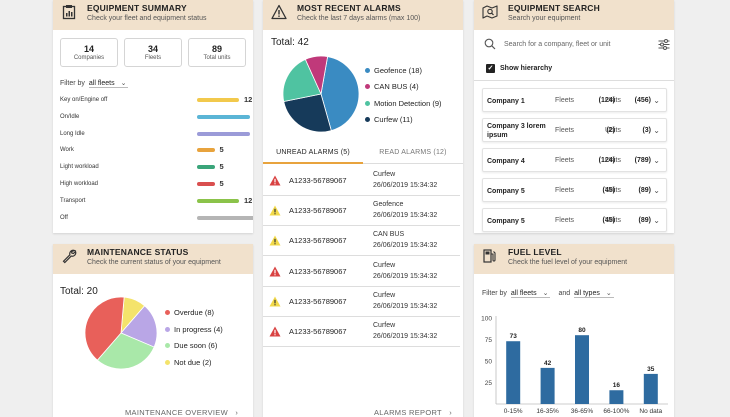  What do you see at coordinates (398, 70) in the screenshot?
I see `legend-label: Geofence (18)` at bounding box center [398, 70].